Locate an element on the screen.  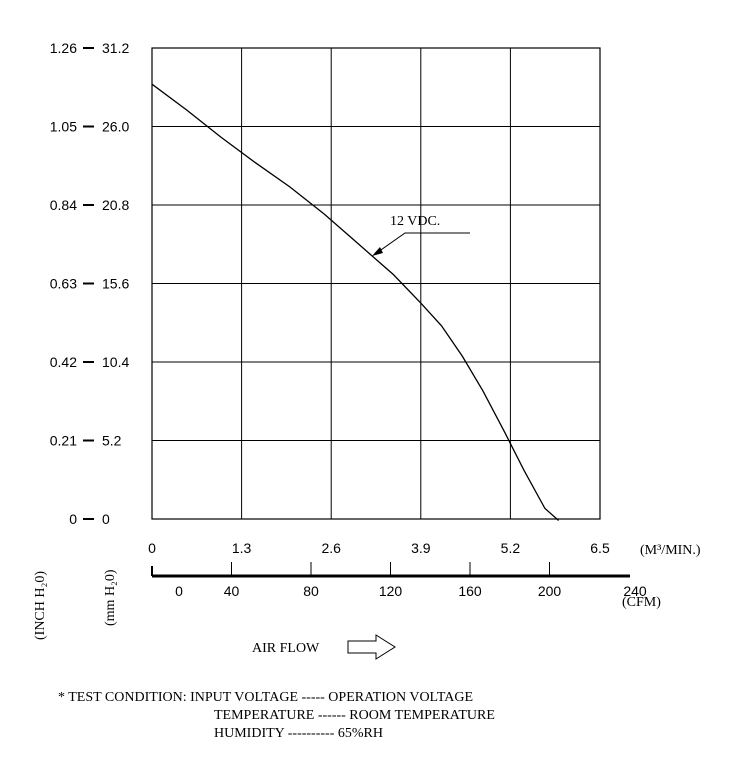
y-mm-tick-label: 15.6 is located at coordinates (115, 284).